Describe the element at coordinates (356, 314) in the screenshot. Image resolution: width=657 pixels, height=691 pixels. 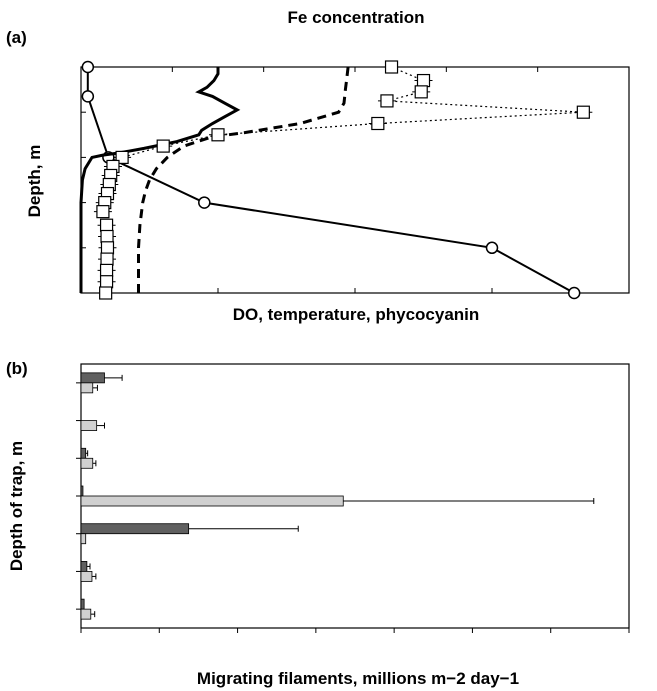
I see `bottom-axis-title: DO, temperature, phycocyanin` at that location.